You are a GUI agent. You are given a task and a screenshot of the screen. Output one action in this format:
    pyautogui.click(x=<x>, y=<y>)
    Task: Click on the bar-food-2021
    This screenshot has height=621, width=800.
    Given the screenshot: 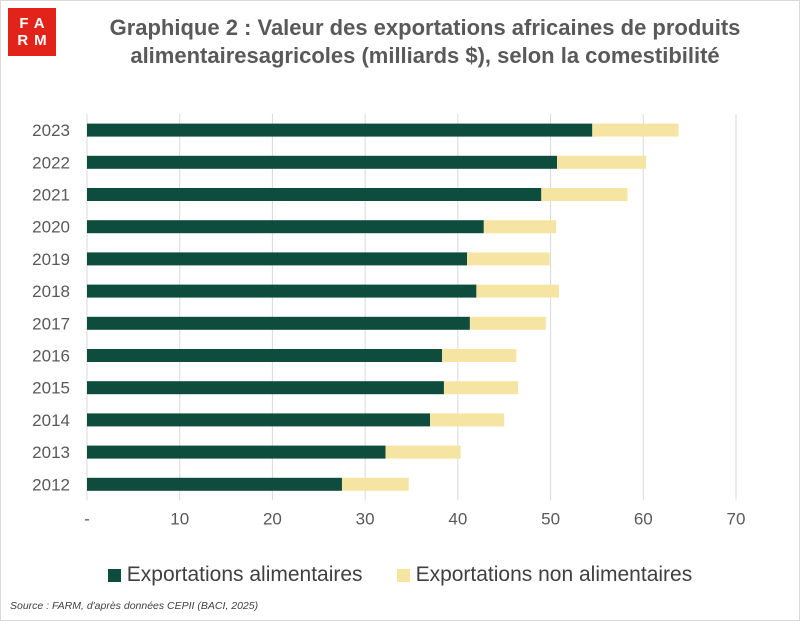 What is the action you would take?
    pyautogui.click(x=314, y=194)
    